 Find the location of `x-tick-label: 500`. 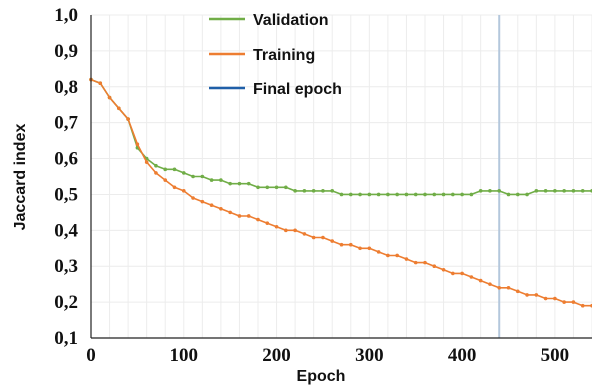

x-tick-label: 500 is located at coordinates (555, 355).